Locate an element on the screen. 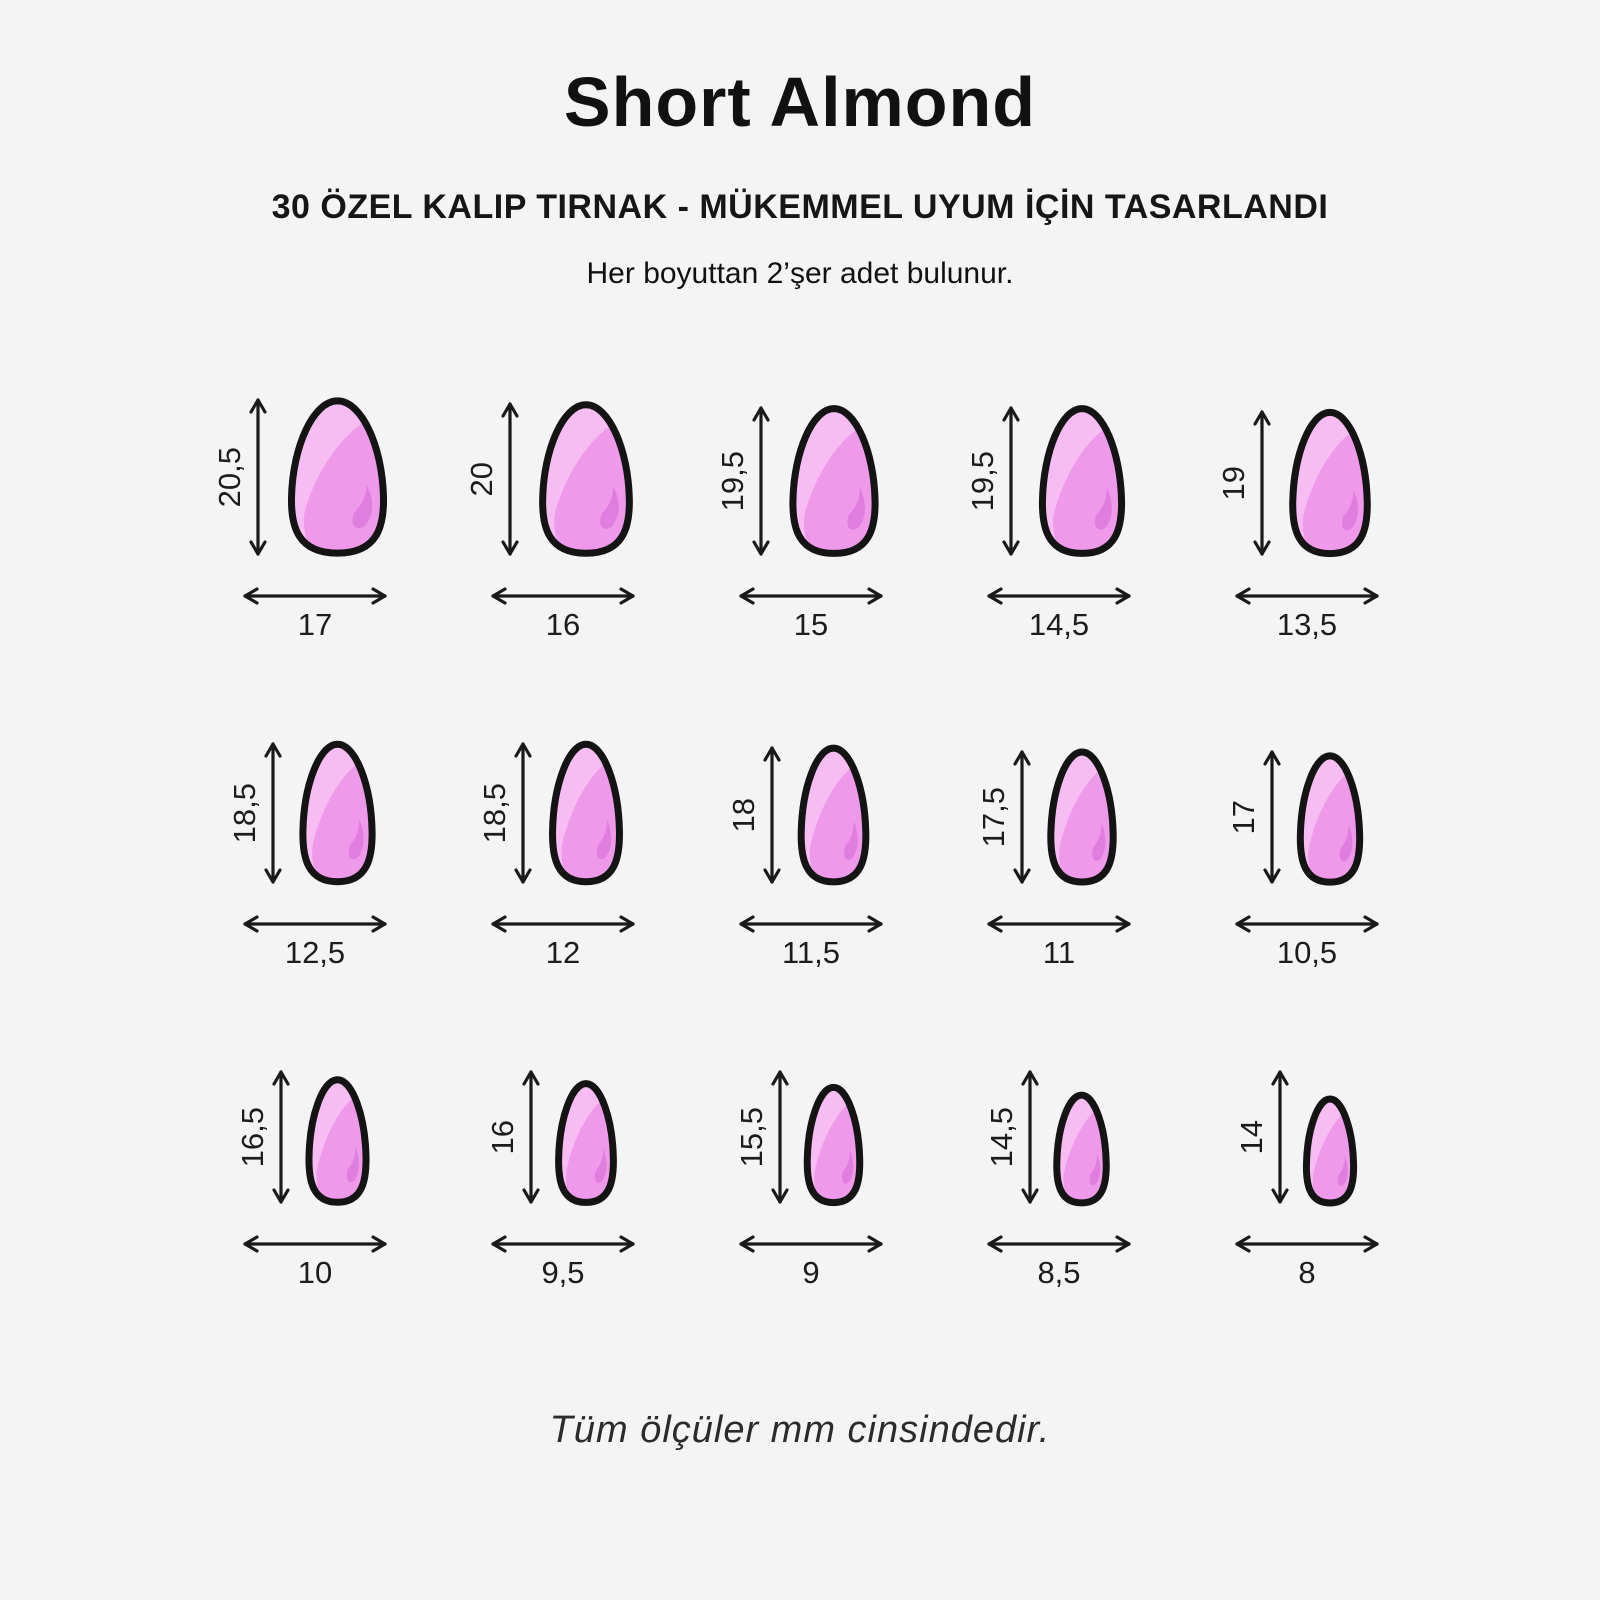  width-measure: 16 is located at coordinates (552, 614).